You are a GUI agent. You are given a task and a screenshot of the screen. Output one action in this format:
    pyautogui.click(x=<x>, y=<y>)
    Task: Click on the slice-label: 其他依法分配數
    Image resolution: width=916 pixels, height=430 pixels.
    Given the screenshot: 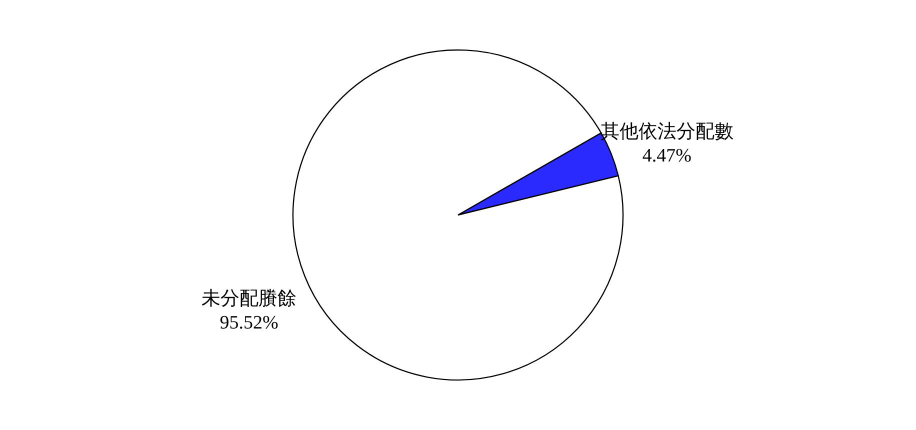 What is the action you would take?
    pyautogui.click(x=667, y=131)
    